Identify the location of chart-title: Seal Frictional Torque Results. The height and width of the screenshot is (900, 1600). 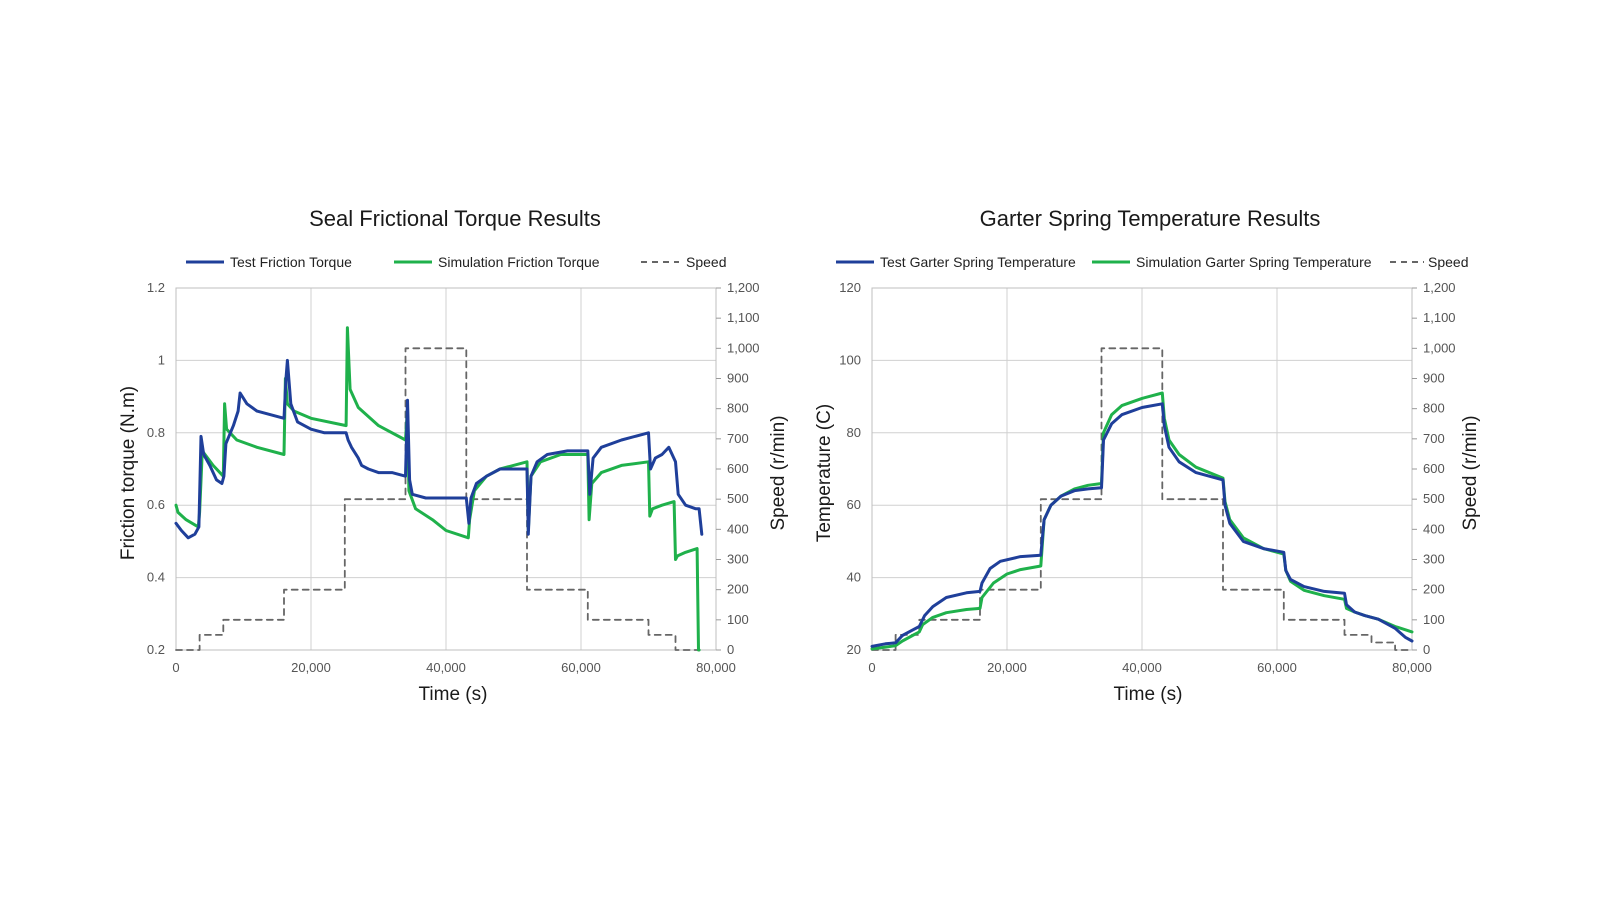
(455, 218).